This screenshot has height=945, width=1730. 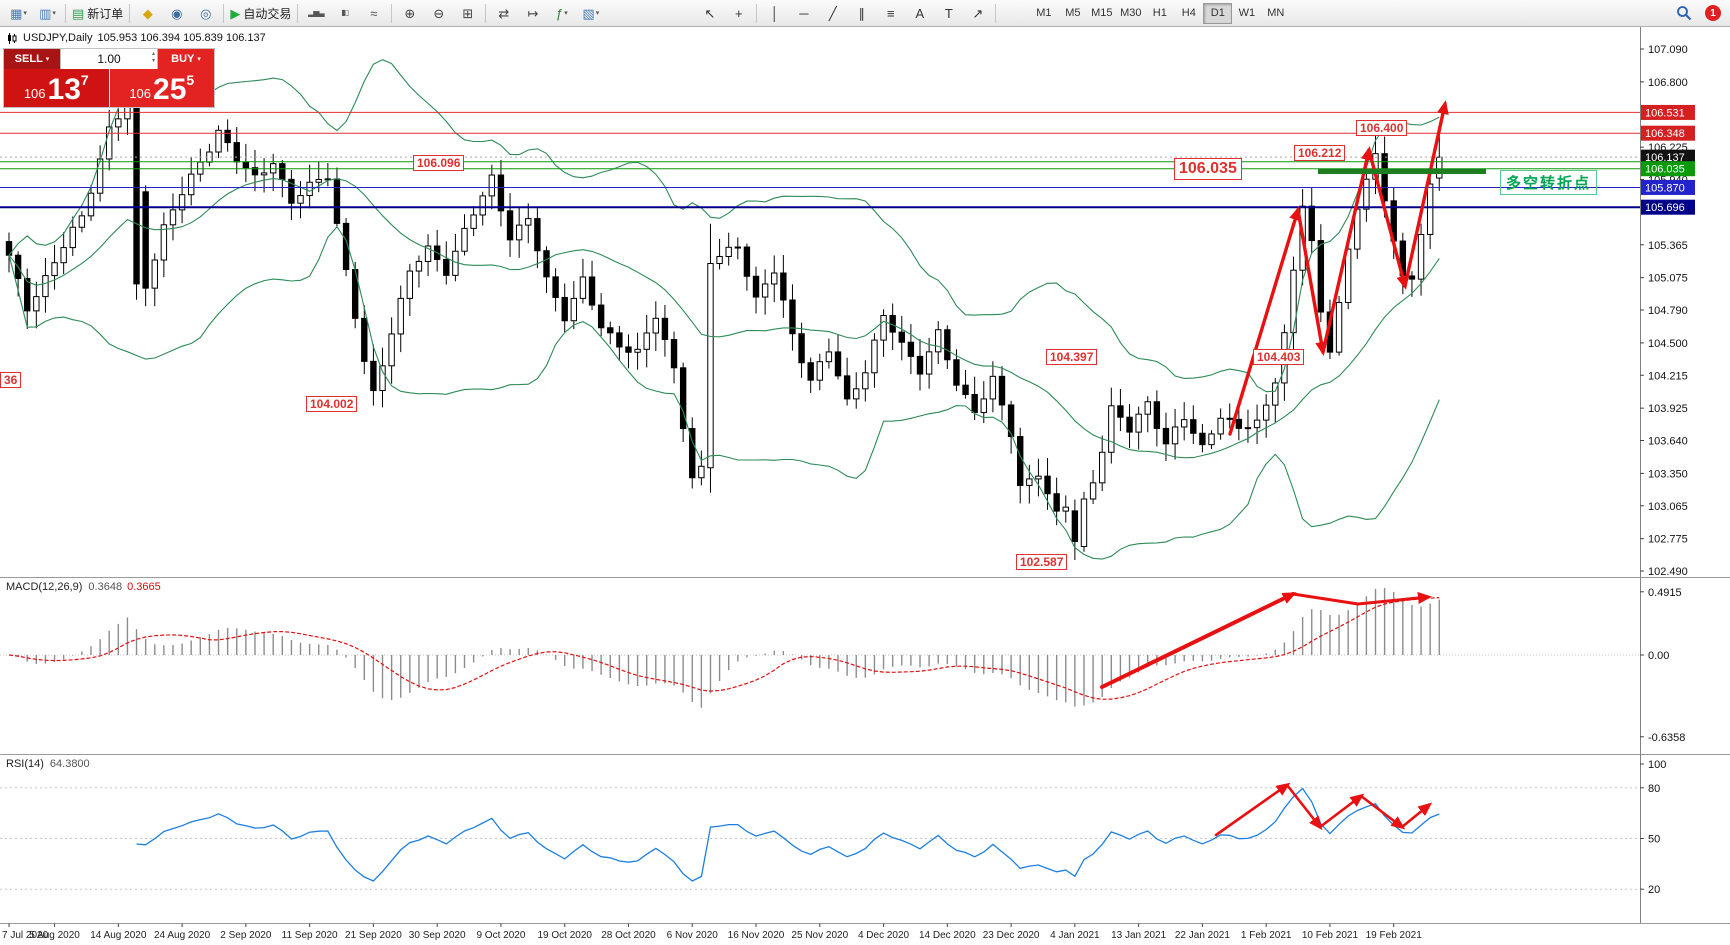 I want to click on new-chart-icon: ▦ ▾, so click(x=18, y=13).